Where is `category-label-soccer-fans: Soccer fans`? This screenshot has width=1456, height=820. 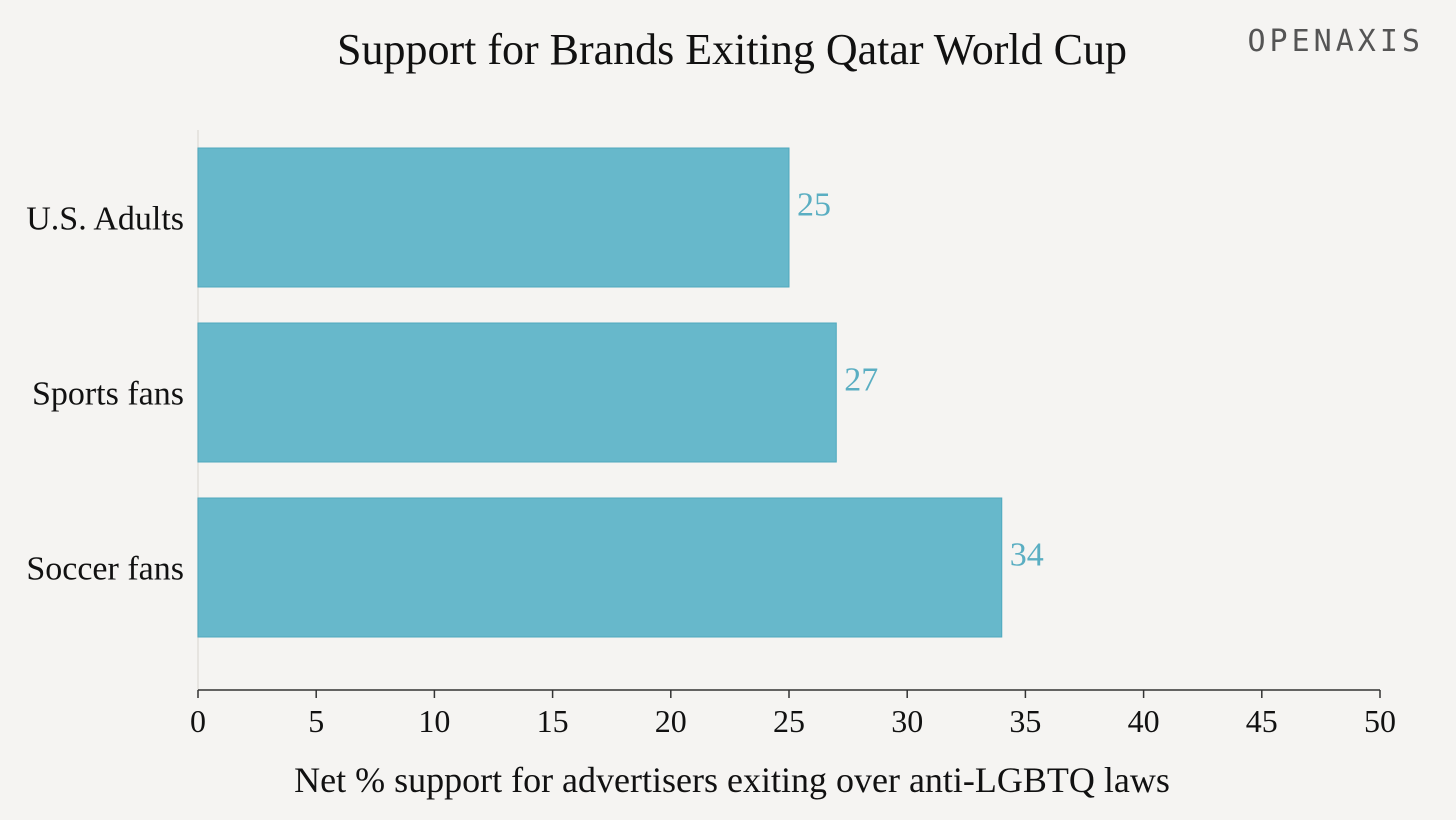 category-label-soccer-fans: Soccer fans is located at coordinates (105, 569).